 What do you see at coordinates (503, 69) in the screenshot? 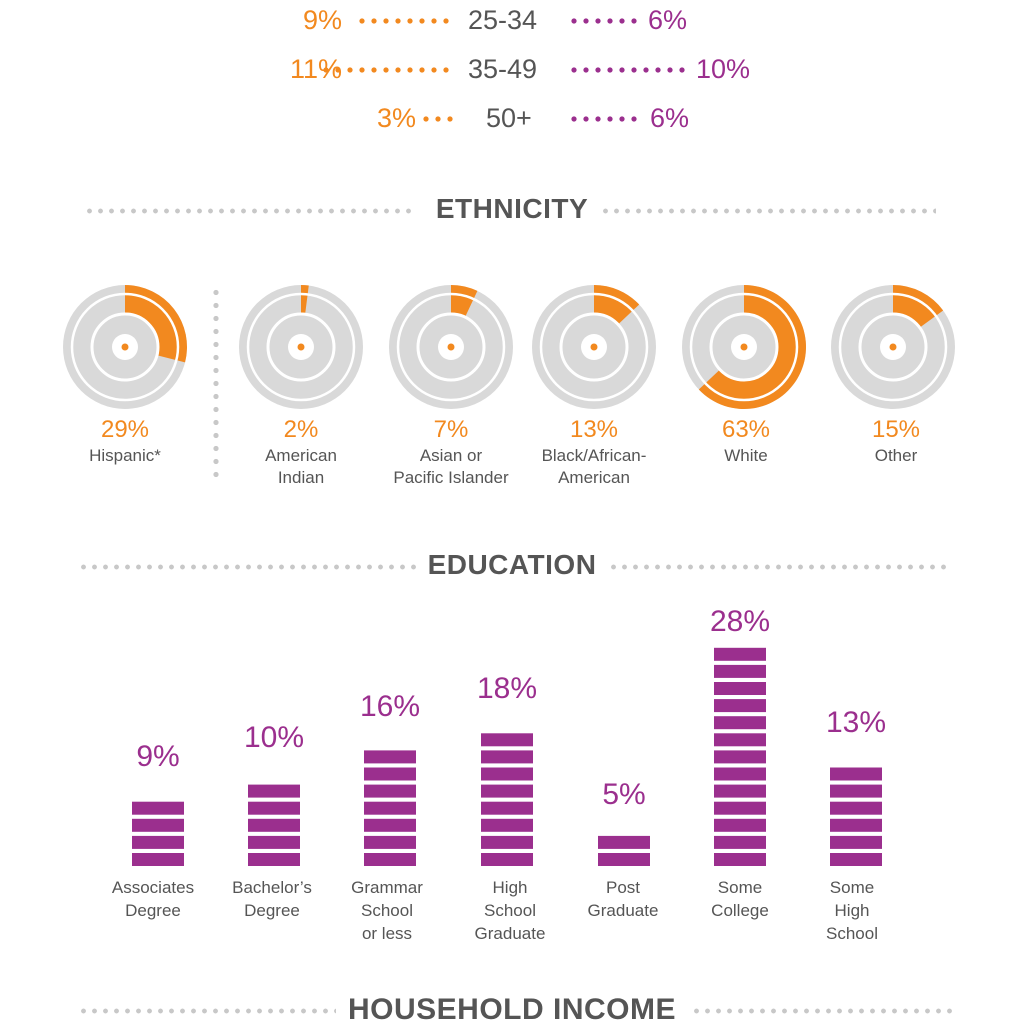
I see `age-label: 35-49` at bounding box center [503, 69].